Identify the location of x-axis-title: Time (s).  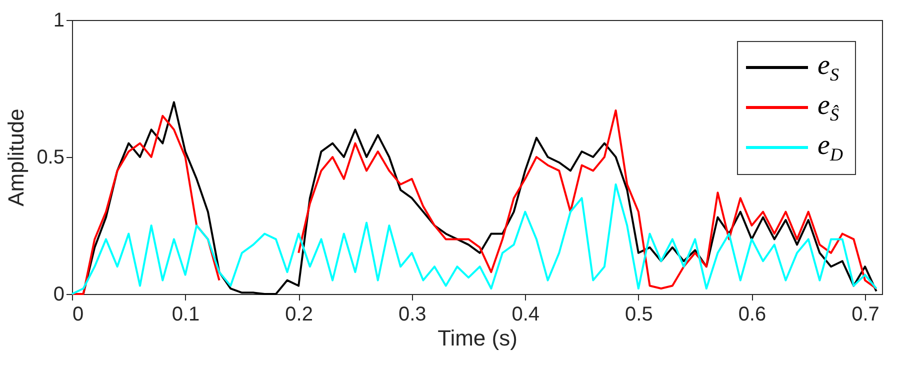
(478, 338).